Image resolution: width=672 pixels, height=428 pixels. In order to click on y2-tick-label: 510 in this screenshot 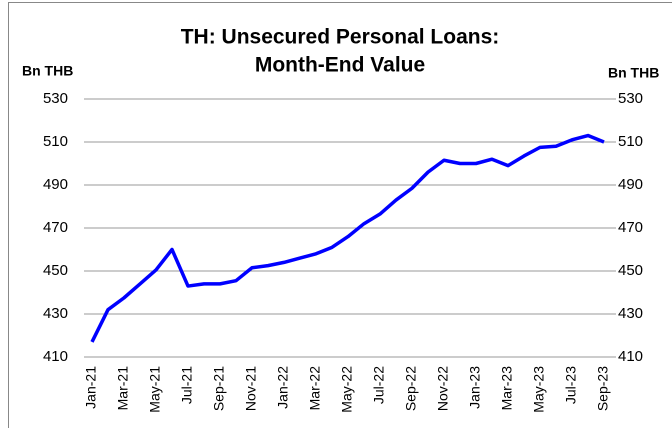, I will do `click(630, 141)`.